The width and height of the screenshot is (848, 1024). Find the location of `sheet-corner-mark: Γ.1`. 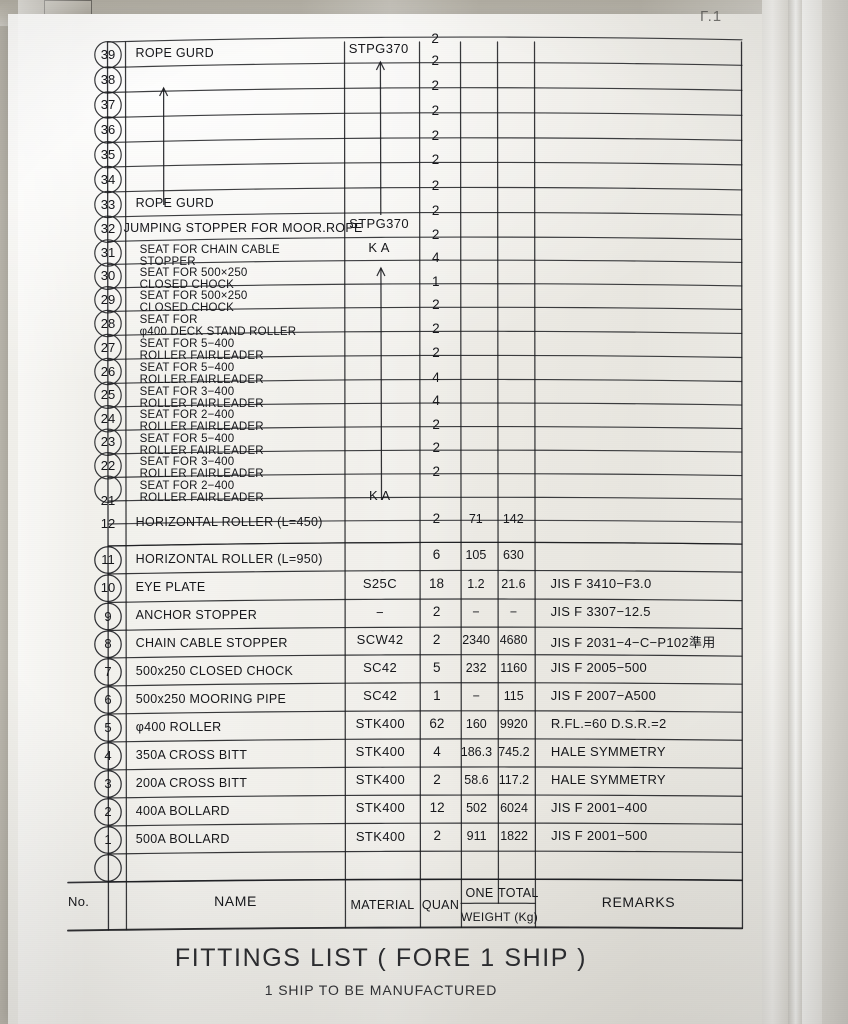

sheet-corner-mark: Γ.1 is located at coordinates (711, 16).